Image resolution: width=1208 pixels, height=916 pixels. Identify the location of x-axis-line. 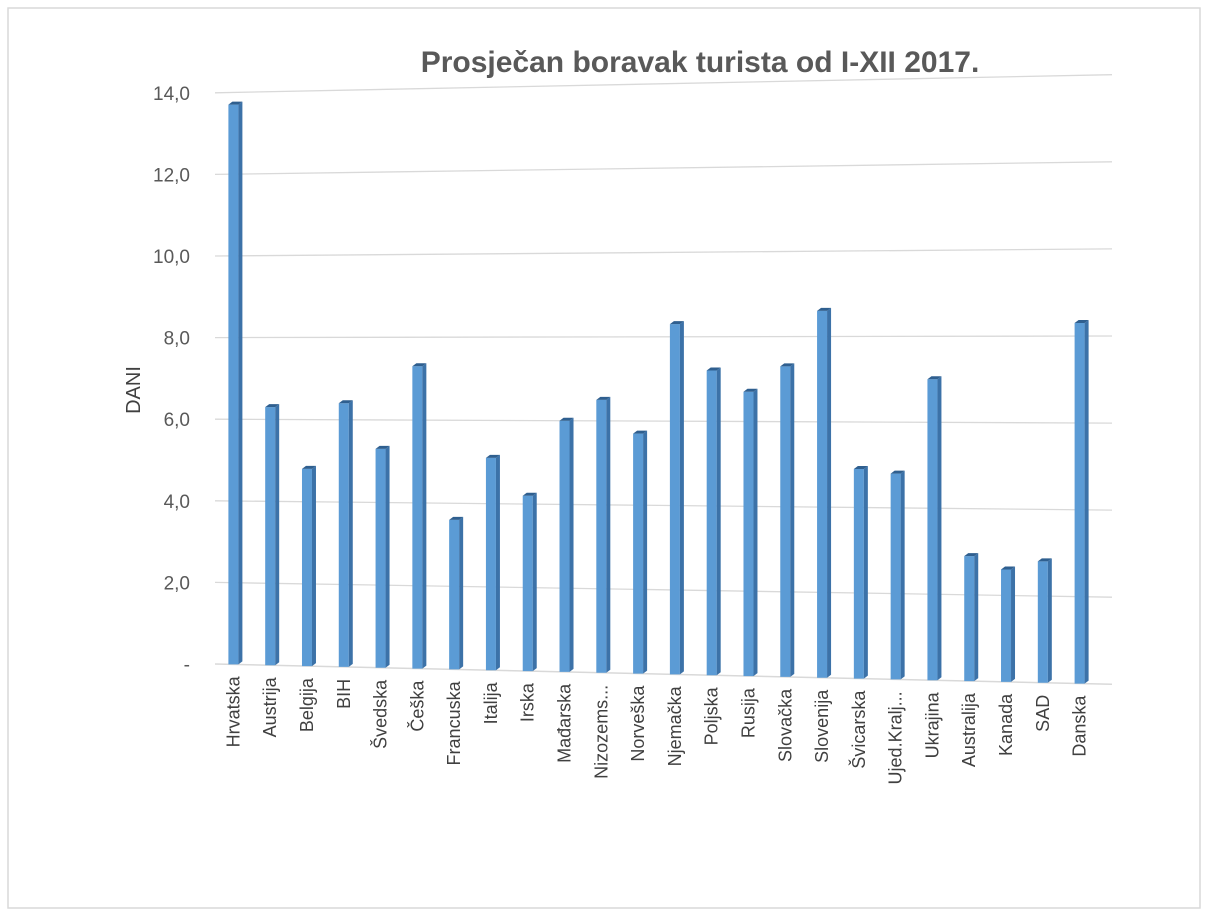
(663, 674).